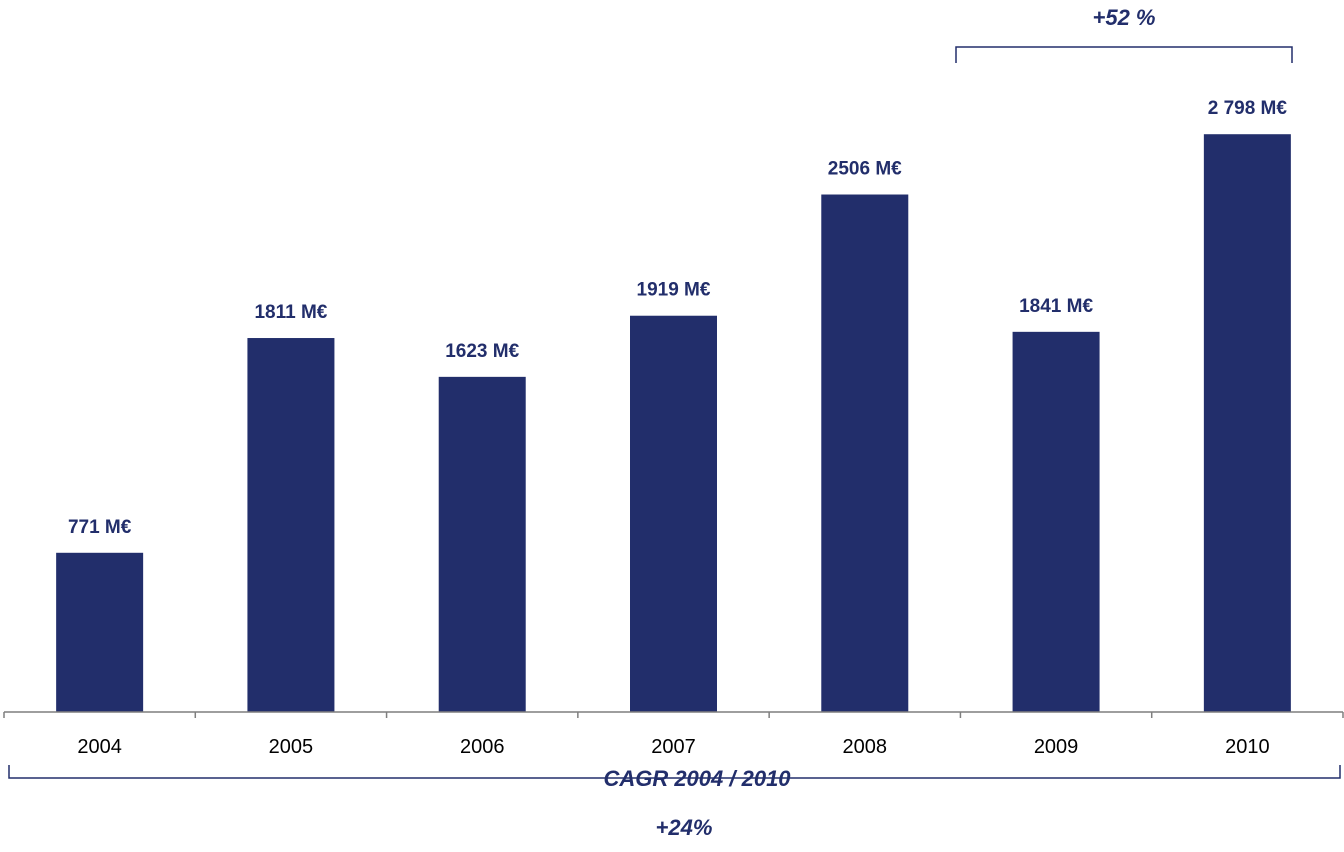 The height and width of the screenshot is (852, 1344). Describe the element at coordinates (482, 747) in the screenshot. I see `tick-label-2006: 2006` at that location.